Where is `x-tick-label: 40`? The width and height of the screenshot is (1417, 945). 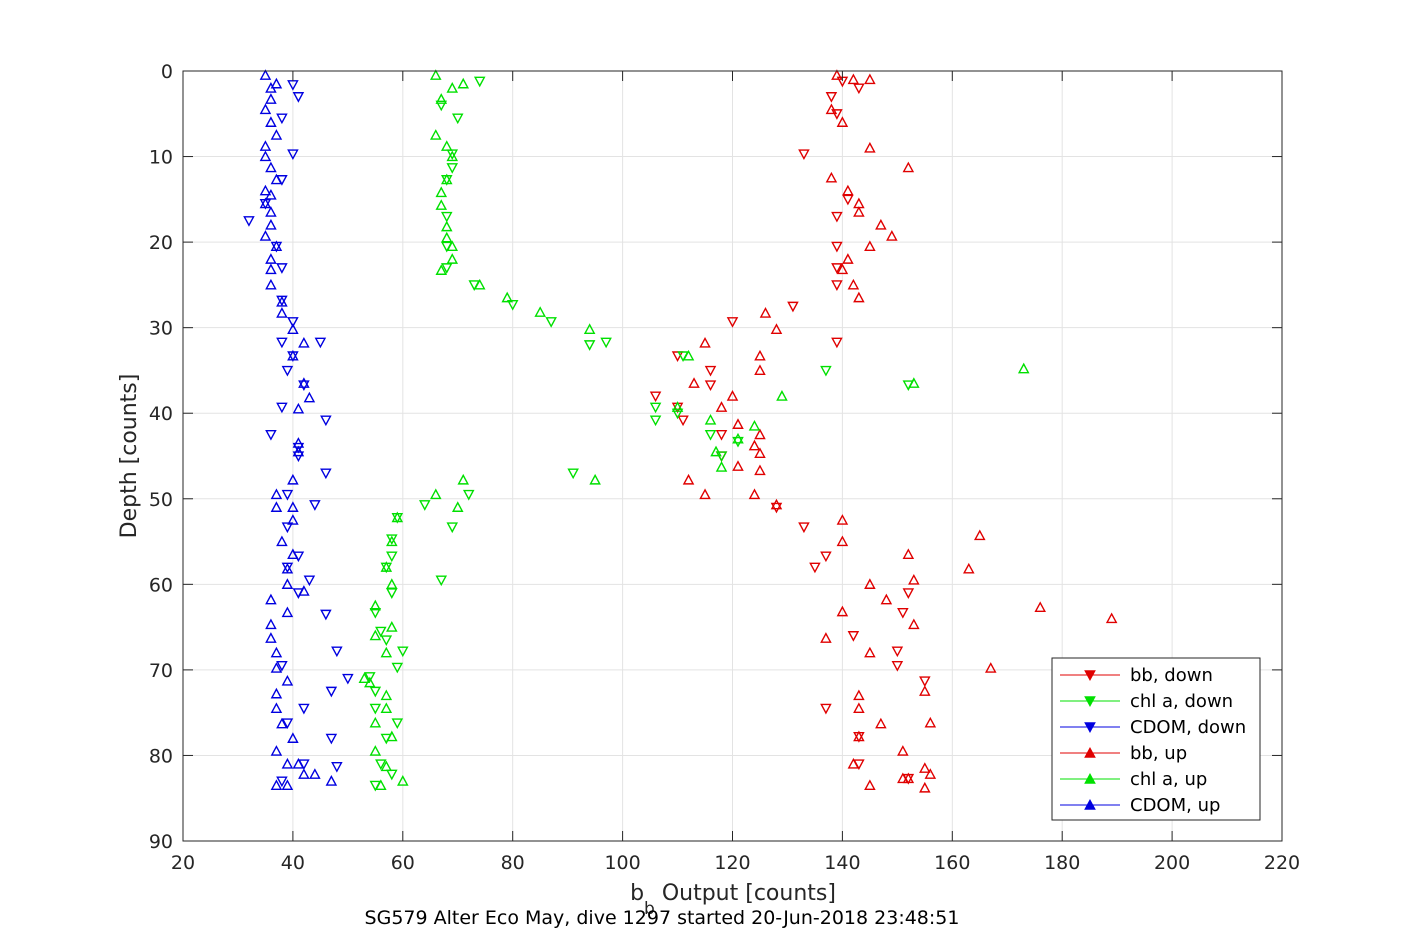 x-tick-label: 40 is located at coordinates (293, 863).